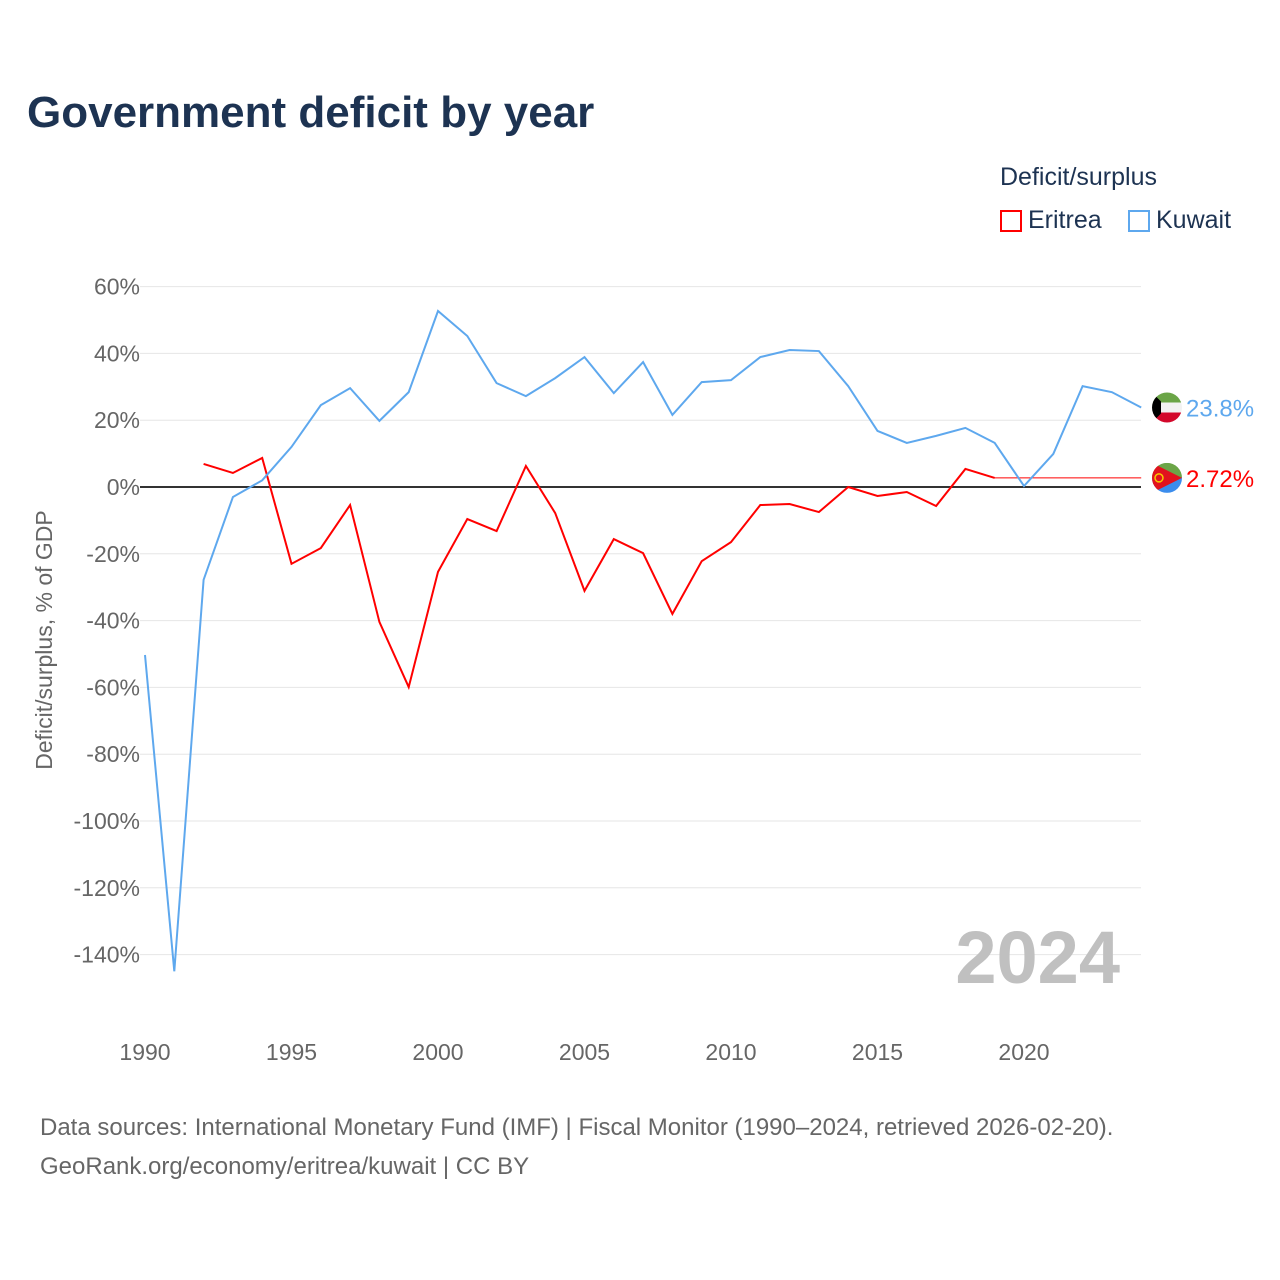  Describe the element at coordinates (113, 621) in the screenshot. I see `y-tick-label: -40%` at that location.